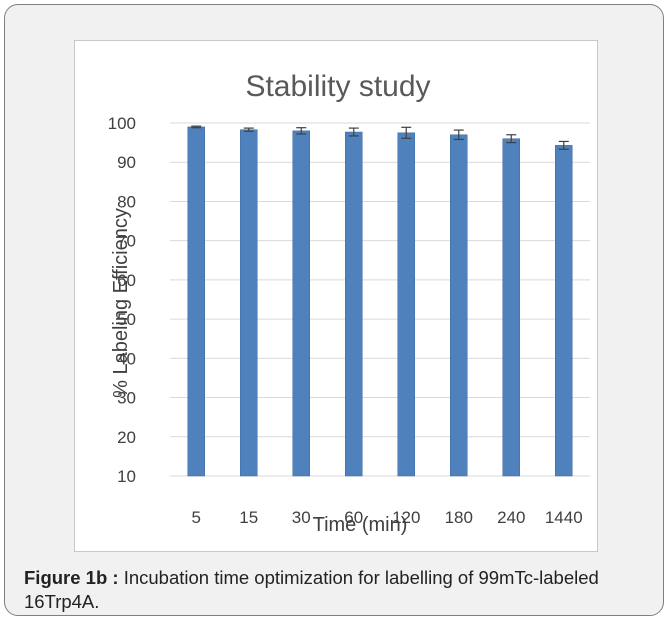  Describe the element at coordinates (196, 517) in the screenshot. I see `x-tick-label: 5` at that location.